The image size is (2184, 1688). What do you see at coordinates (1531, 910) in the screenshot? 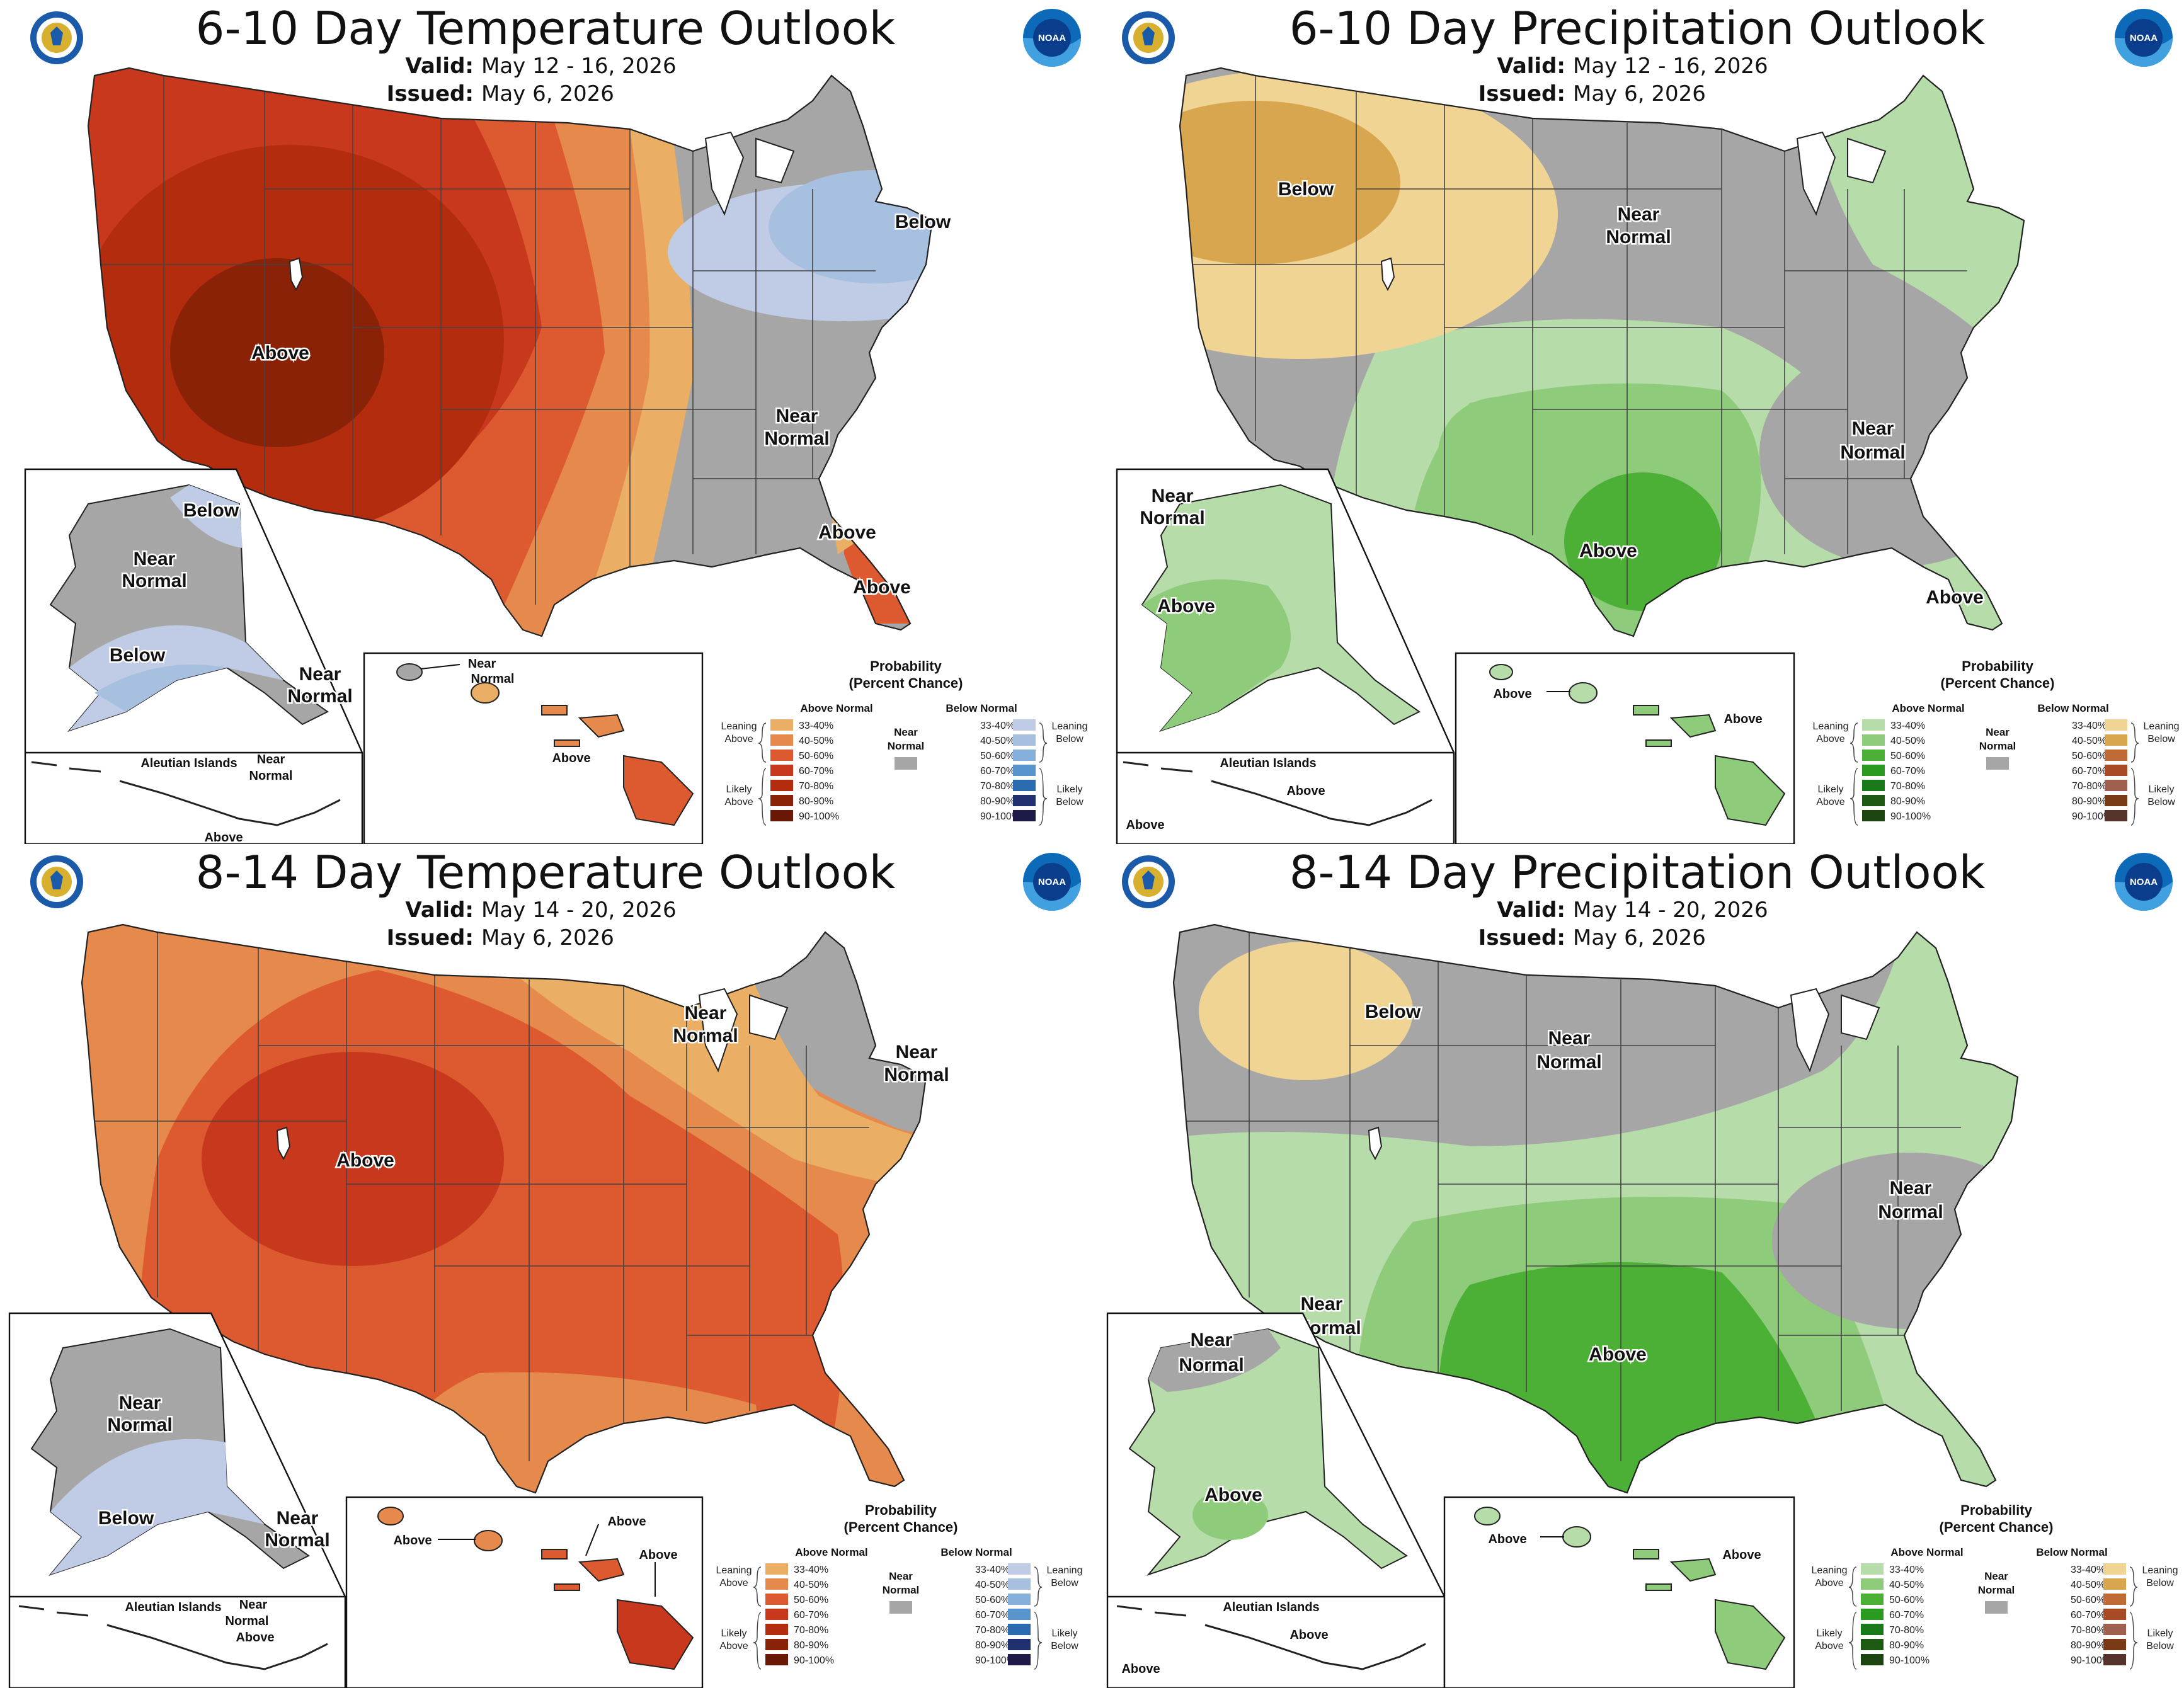
I see `valid-label: Valid:` at bounding box center [1531, 910].